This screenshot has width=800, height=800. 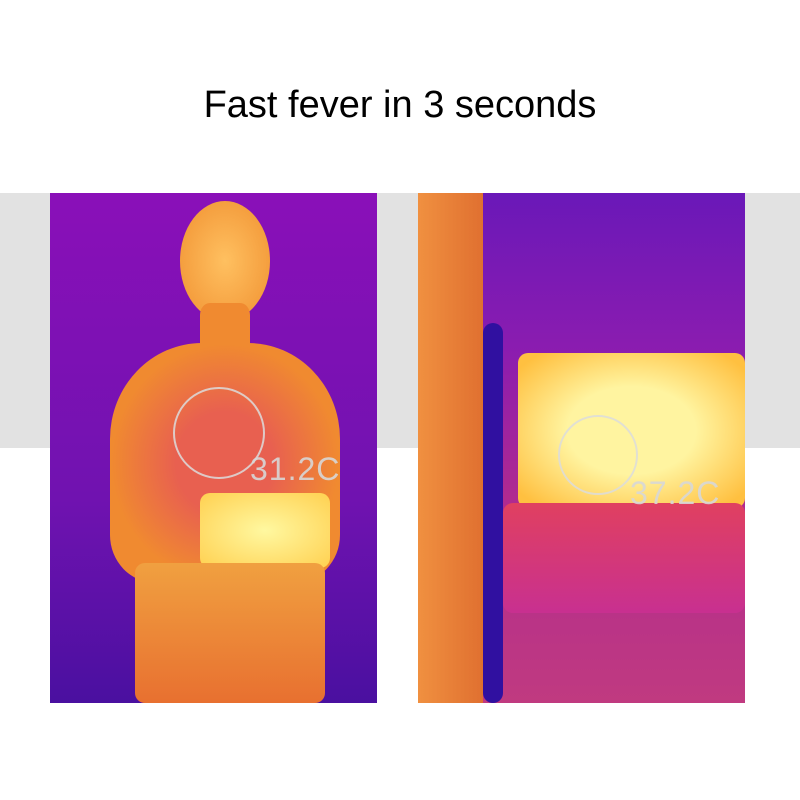 What do you see at coordinates (400, 105) in the screenshot?
I see `page-title: Fast fever in 3 seconds` at bounding box center [400, 105].